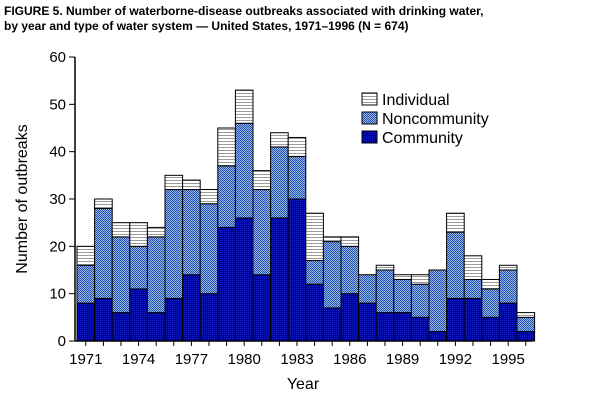 The width and height of the screenshot is (594, 405). I want to click on bar-noncommunity-1984, so click(314, 272).